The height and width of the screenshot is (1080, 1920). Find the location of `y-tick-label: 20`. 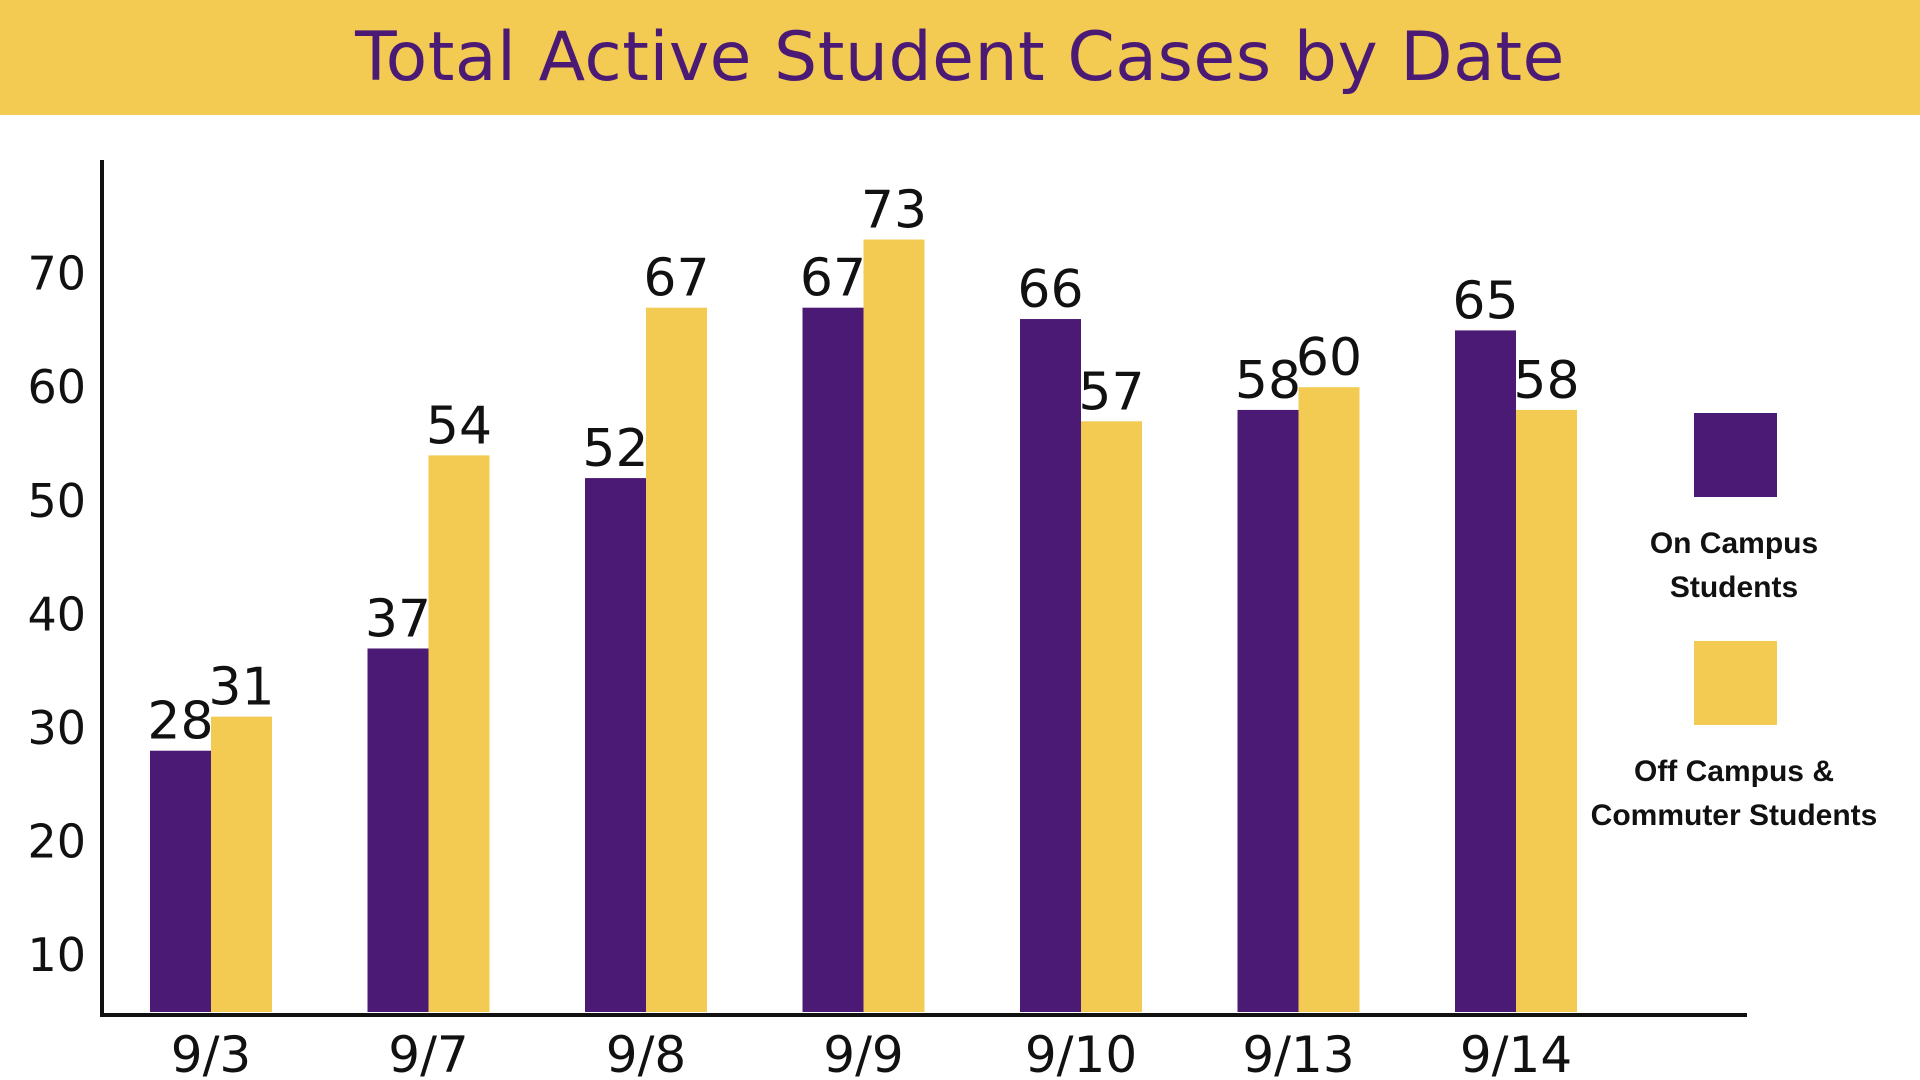

y-tick-label: 20 is located at coordinates (56, 842).